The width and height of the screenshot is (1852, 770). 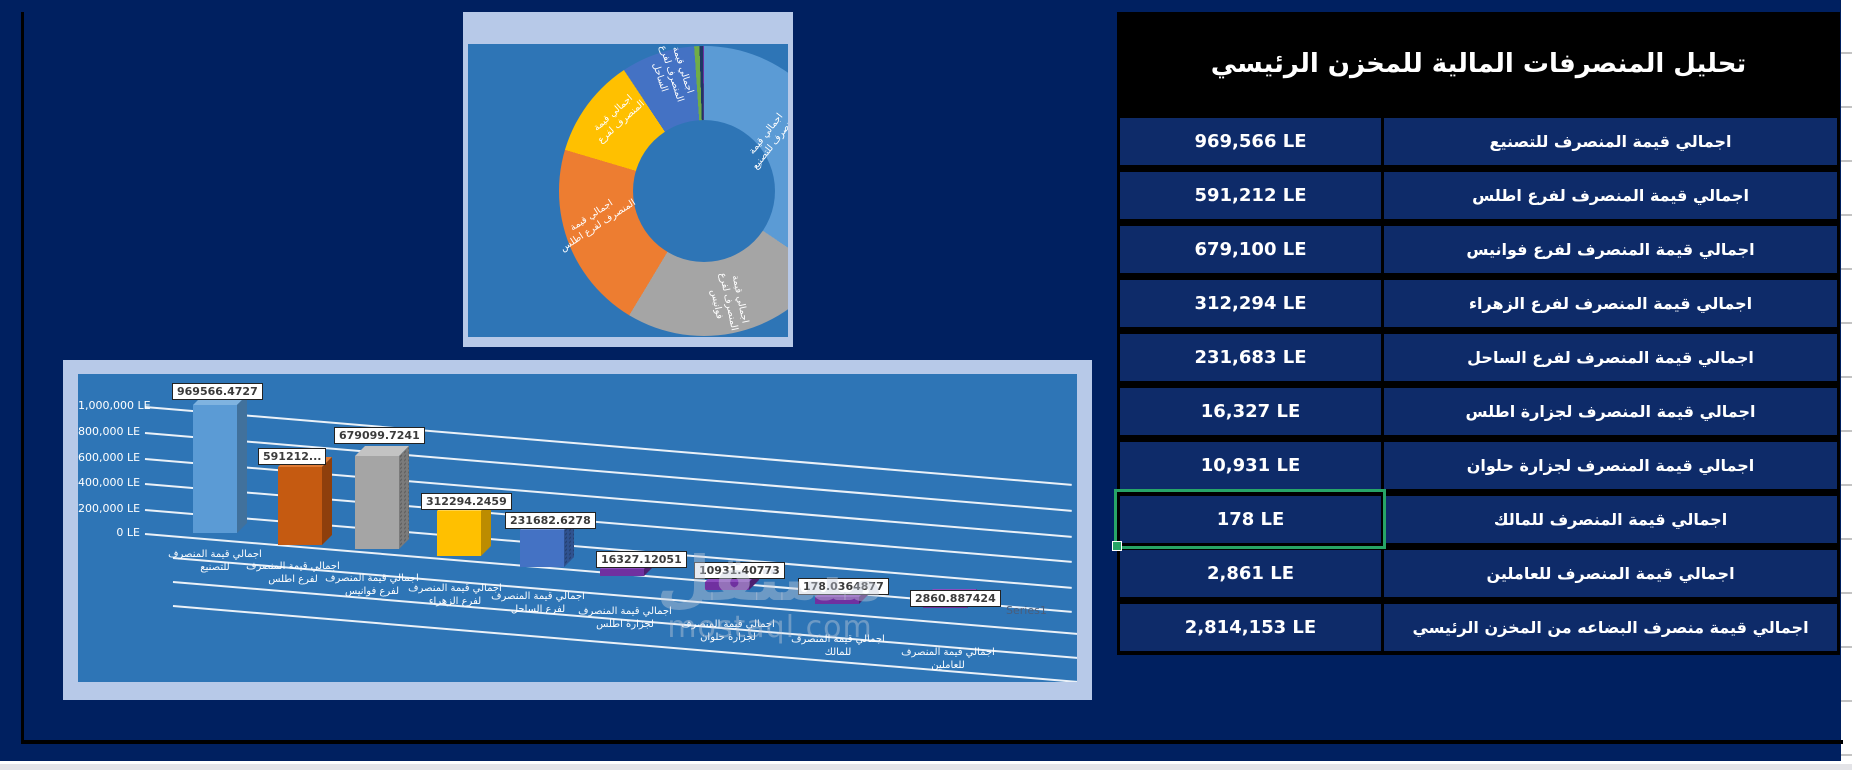 What do you see at coordinates (1252, 303) in the screenshot?
I see `value-cell-branch-zahraa: 312,294 LE` at bounding box center [1252, 303].